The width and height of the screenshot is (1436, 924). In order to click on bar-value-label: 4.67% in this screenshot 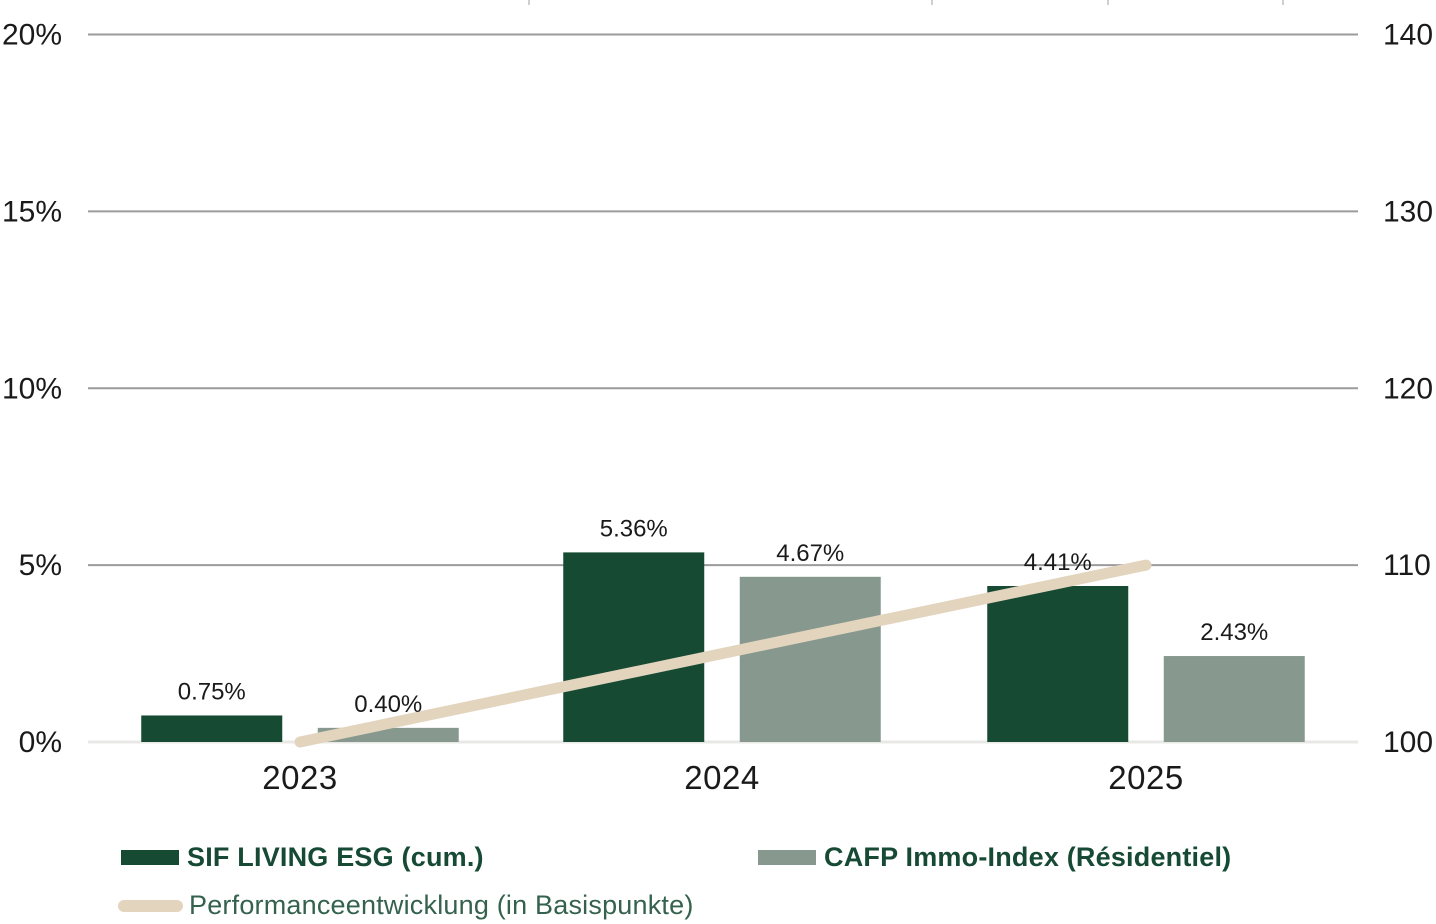, I will do `click(810, 553)`.